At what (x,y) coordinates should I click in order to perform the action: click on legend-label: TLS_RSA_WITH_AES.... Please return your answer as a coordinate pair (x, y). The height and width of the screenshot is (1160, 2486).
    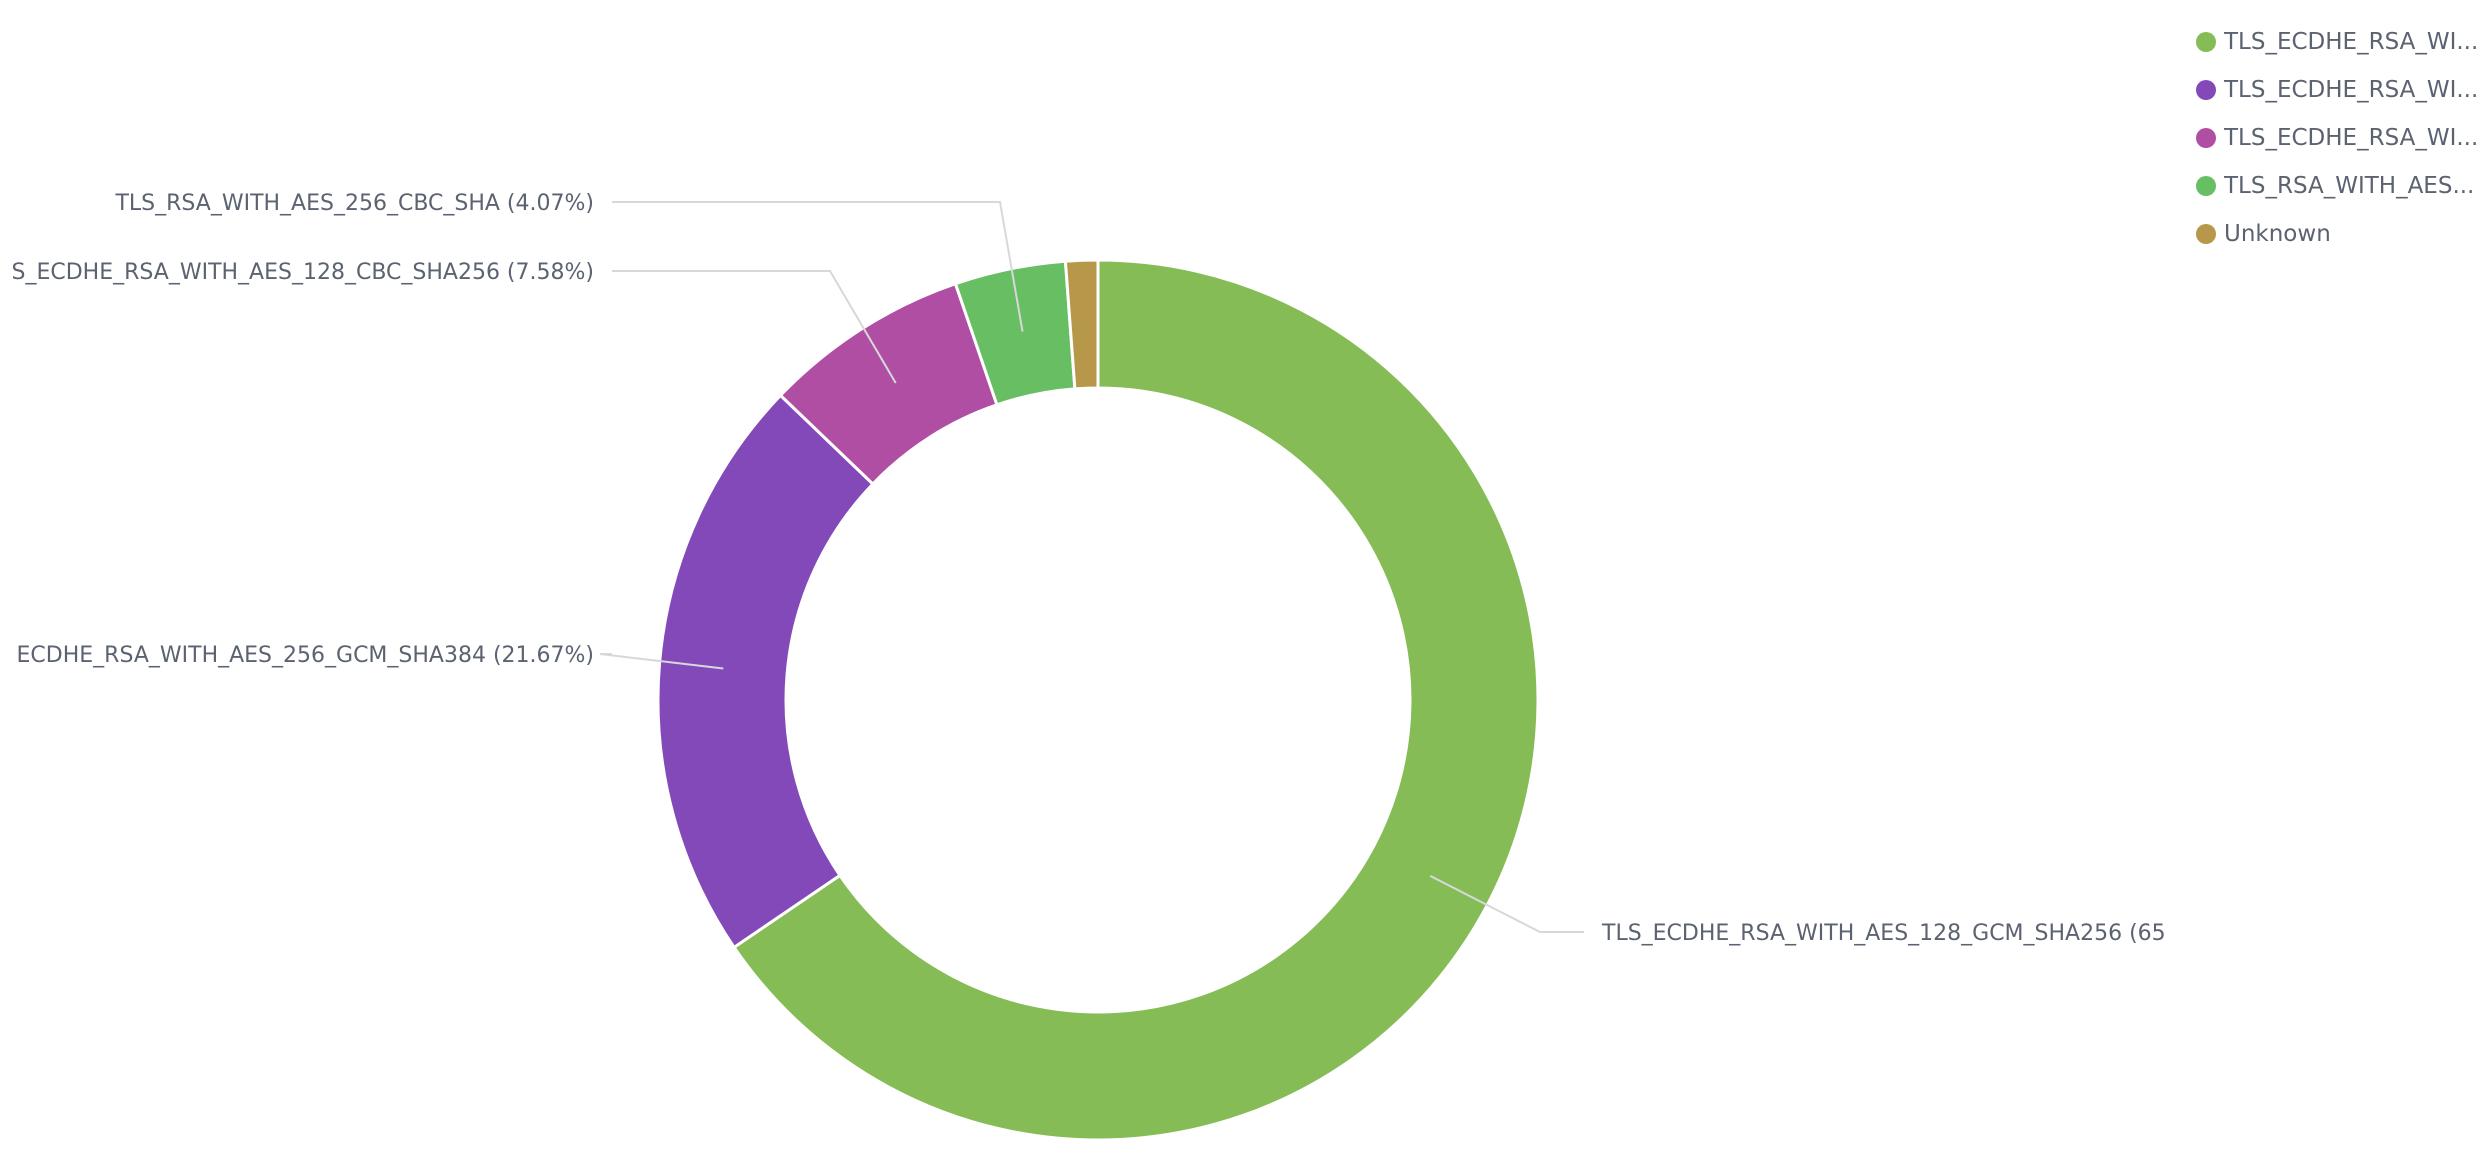
    Looking at the image, I should click on (2349, 186).